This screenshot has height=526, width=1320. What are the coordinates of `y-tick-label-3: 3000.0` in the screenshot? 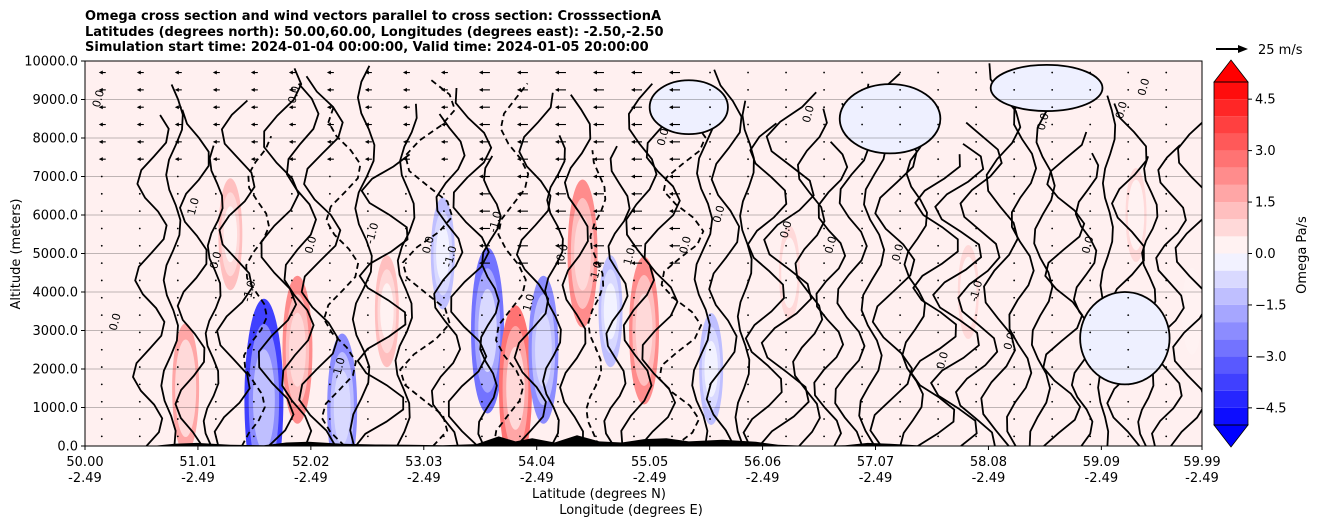 It's located at (56, 331).